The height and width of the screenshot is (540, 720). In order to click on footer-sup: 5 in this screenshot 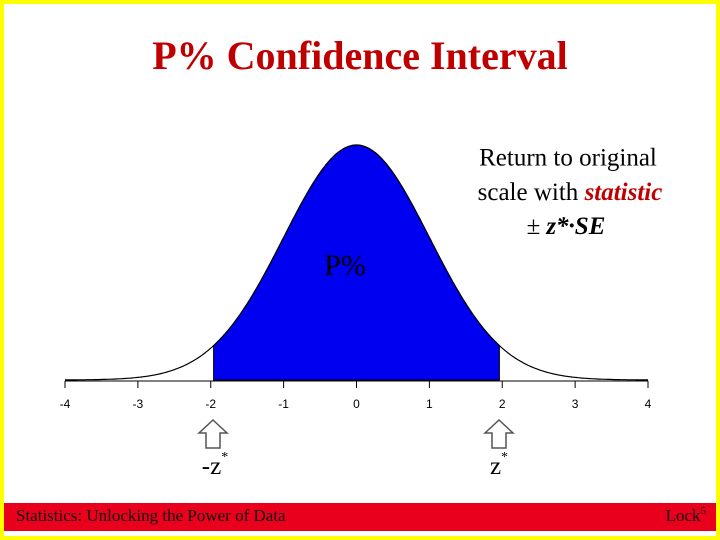, I will do `click(704, 511)`.